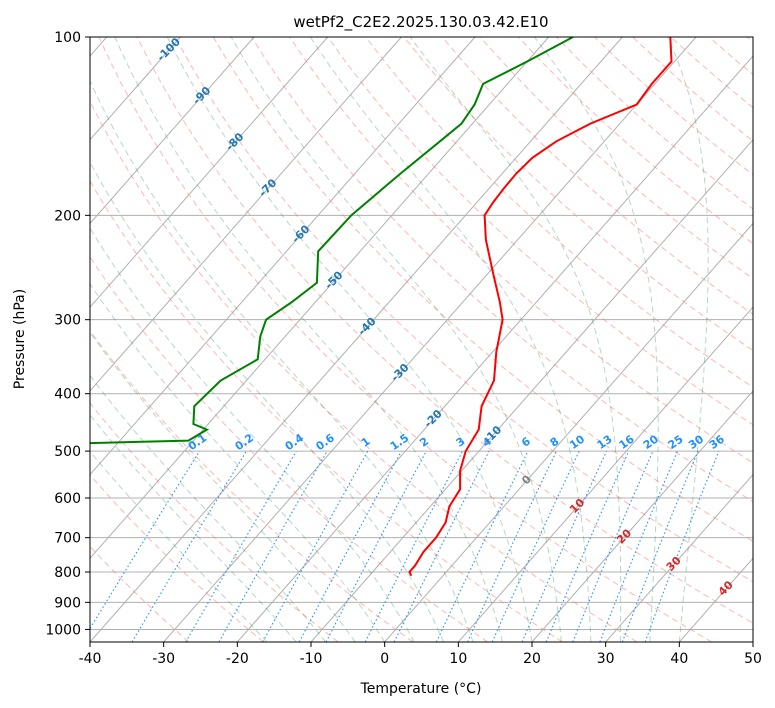 The width and height of the screenshot is (775, 708). Describe the element at coordinates (311, 659) in the screenshot. I see `x-tick-label: -10` at that location.